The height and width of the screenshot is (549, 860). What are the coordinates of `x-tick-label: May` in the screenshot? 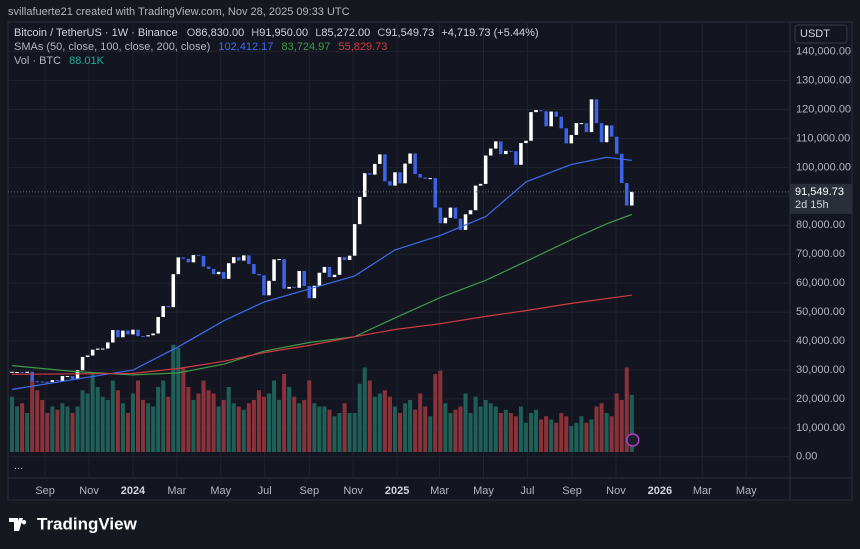 It's located at (746, 491).